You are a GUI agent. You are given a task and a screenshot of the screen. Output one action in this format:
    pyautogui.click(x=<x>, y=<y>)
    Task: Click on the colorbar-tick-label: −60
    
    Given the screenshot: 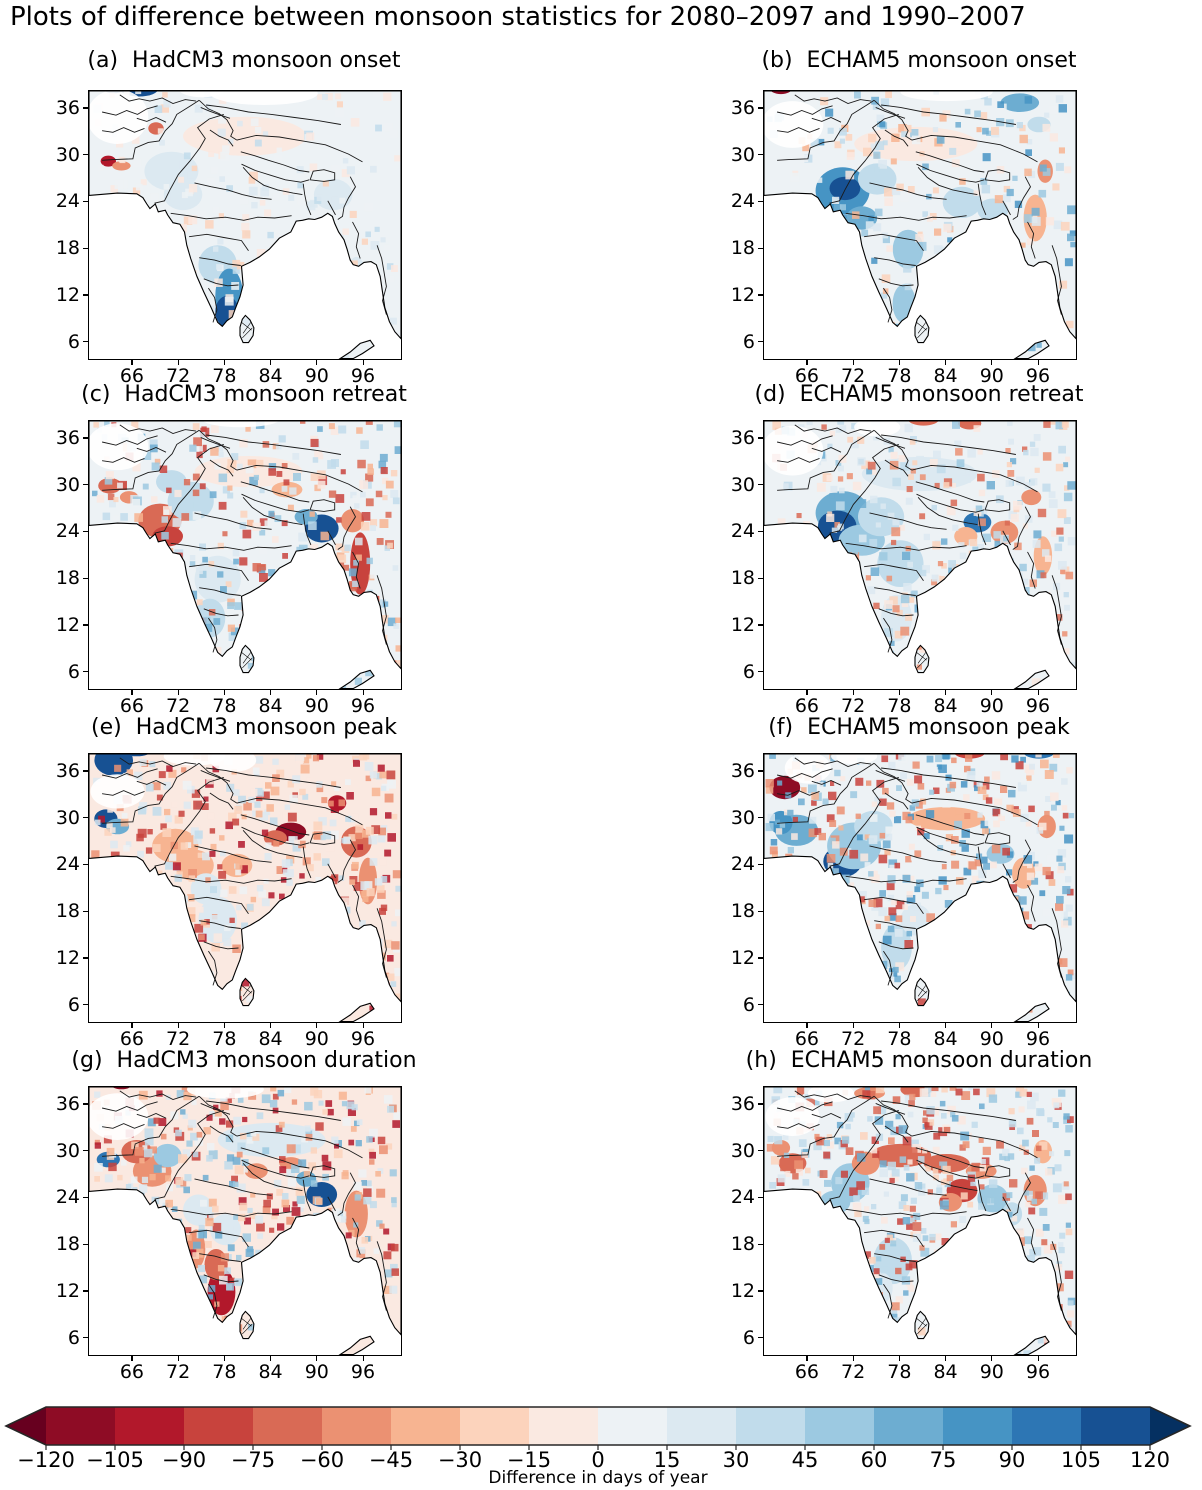 What is the action you would take?
    pyautogui.click(x=322, y=1460)
    